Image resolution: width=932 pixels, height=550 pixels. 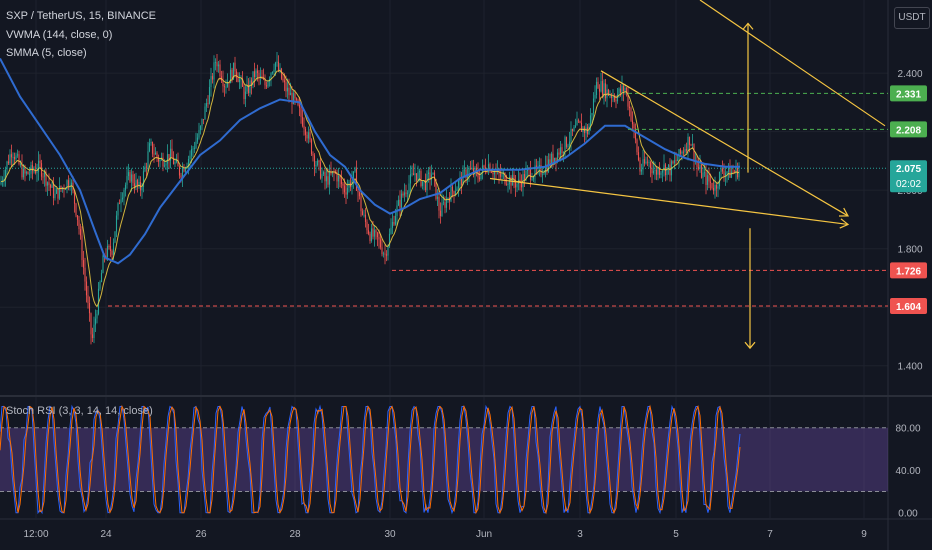 I want to click on currency-unit-button: USDT, so click(x=912, y=18).